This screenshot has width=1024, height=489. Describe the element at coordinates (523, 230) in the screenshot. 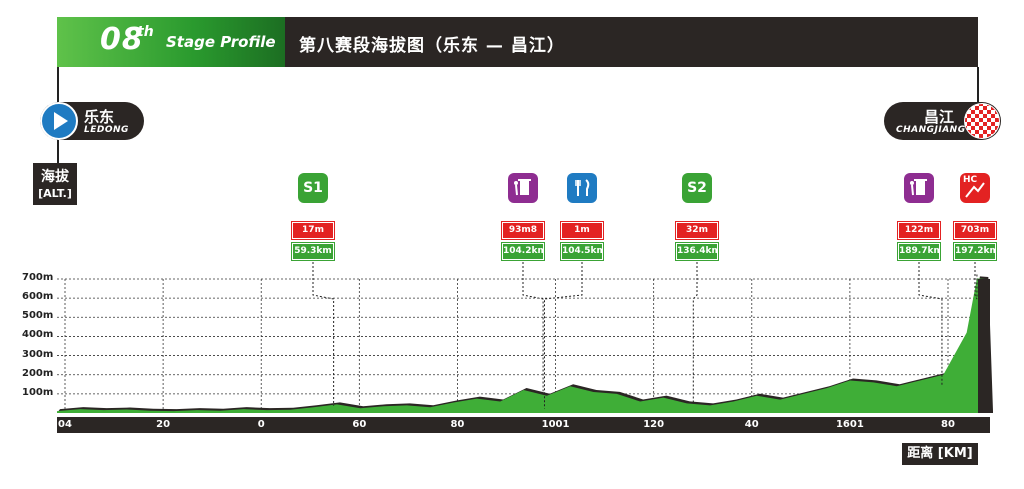

I see `marker-altitude-label: 93m8` at that location.